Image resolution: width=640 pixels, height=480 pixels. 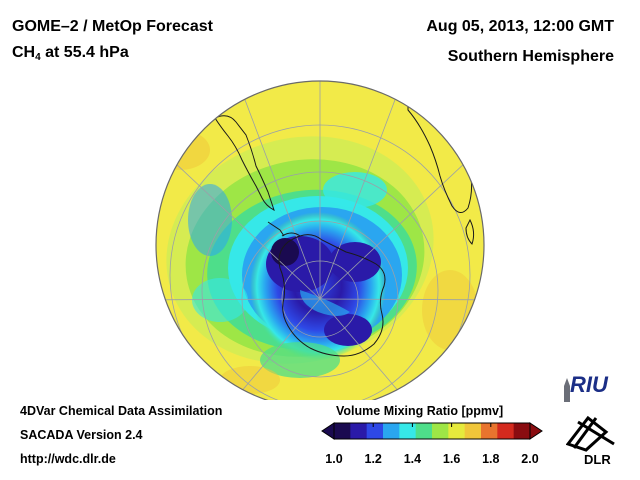 I want to click on species-label: CH4 at 55.4 hPa, so click(x=70, y=53).